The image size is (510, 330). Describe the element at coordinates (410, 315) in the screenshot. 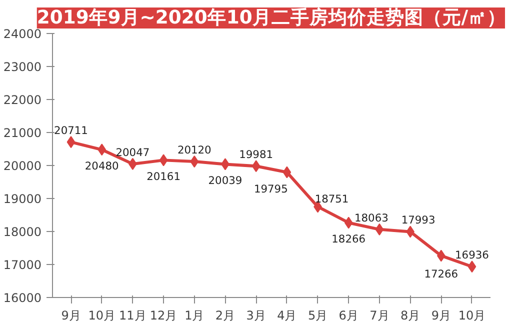

I see `x-tick-label: 8月` at that location.